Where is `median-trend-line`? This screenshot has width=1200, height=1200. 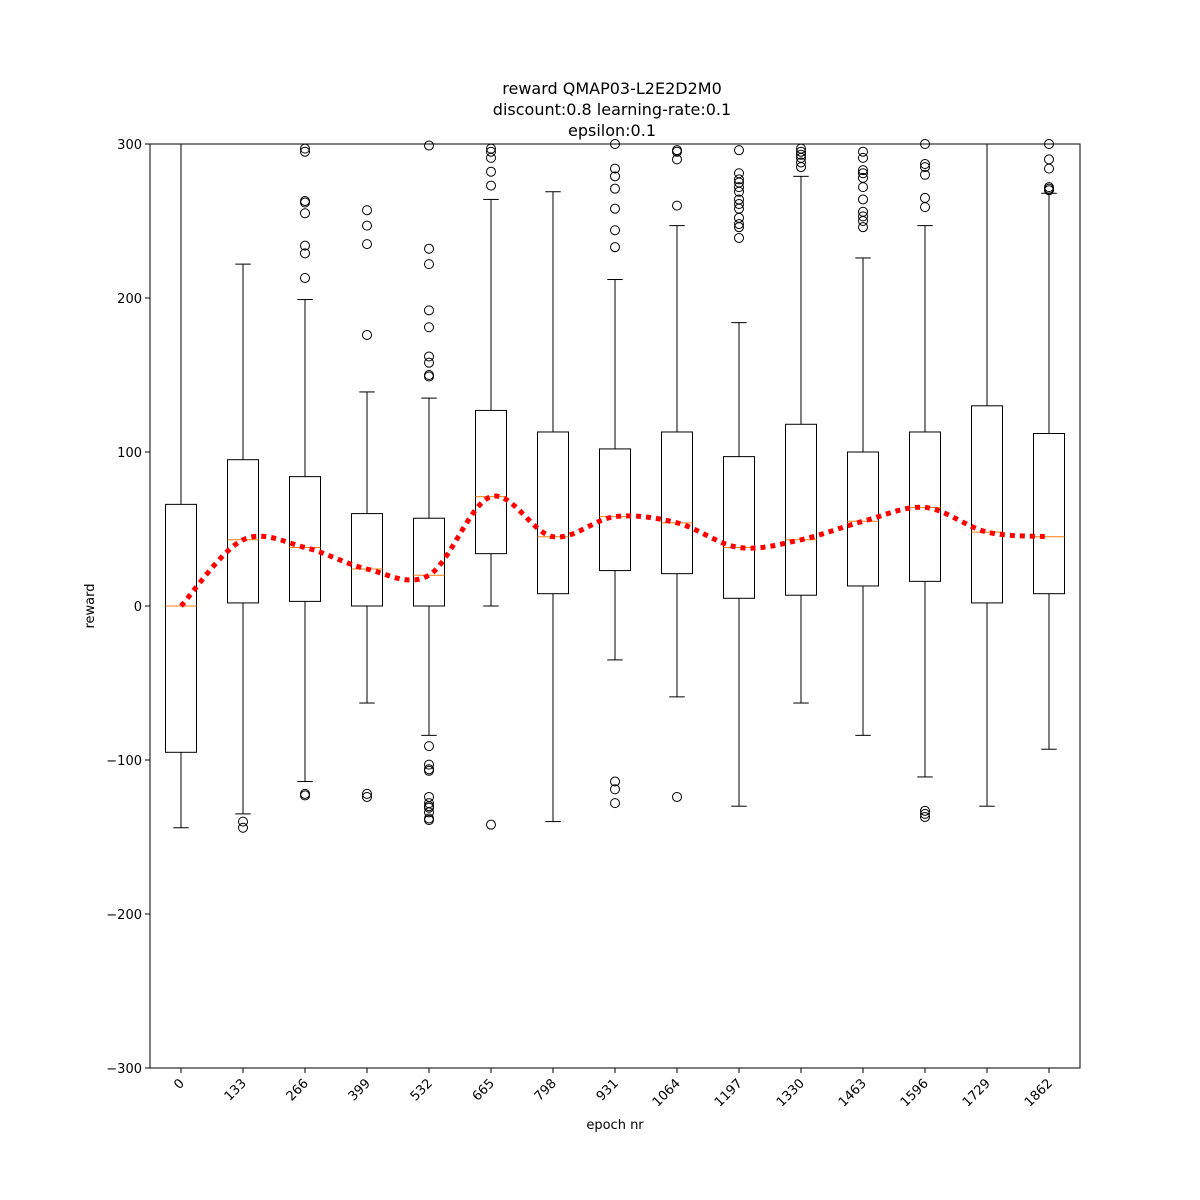
median-trend-line is located at coordinates (614, 550).